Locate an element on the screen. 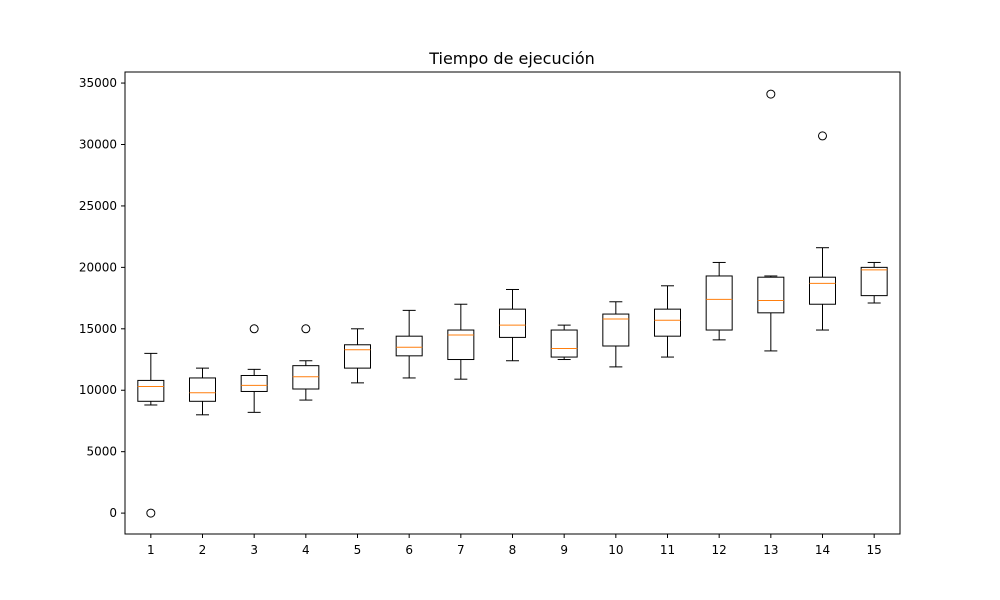 Image resolution: width=1000 pixels, height=600 pixels. y-tick-label: 25000 is located at coordinates (98, 206).